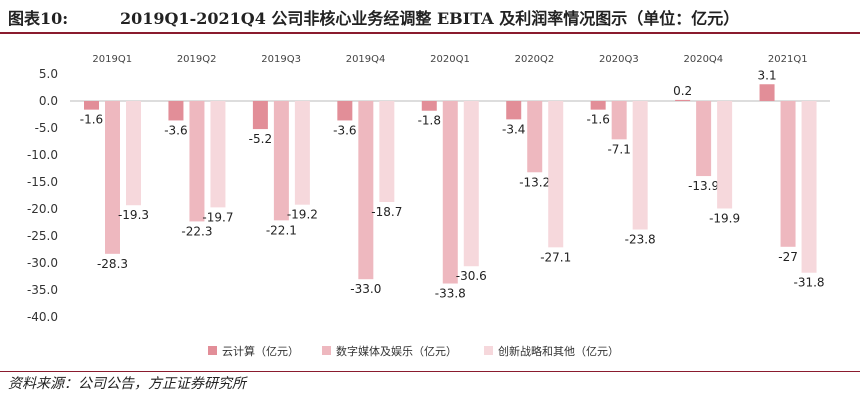  Describe the element at coordinates (42, 209) in the screenshot. I see `y-tick-label: -20.0` at that location.